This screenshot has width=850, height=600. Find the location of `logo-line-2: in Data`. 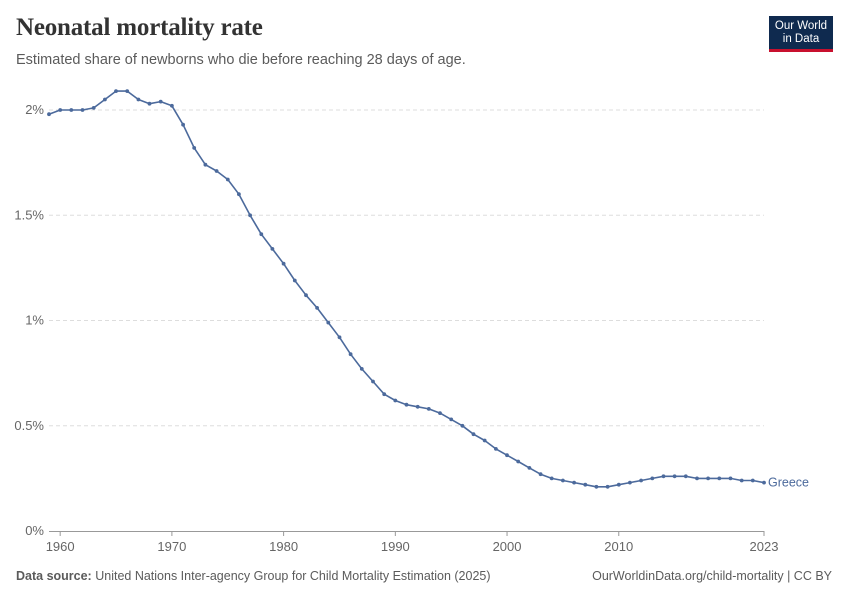

logo-line-2: in Data is located at coordinates (801, 39).